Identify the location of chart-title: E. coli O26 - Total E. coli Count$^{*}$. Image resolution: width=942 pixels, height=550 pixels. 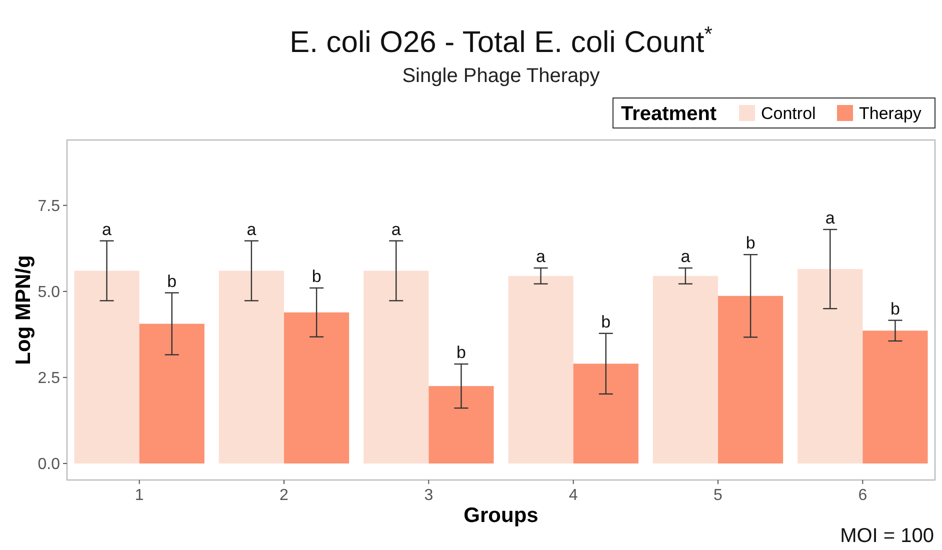
(501, 40).